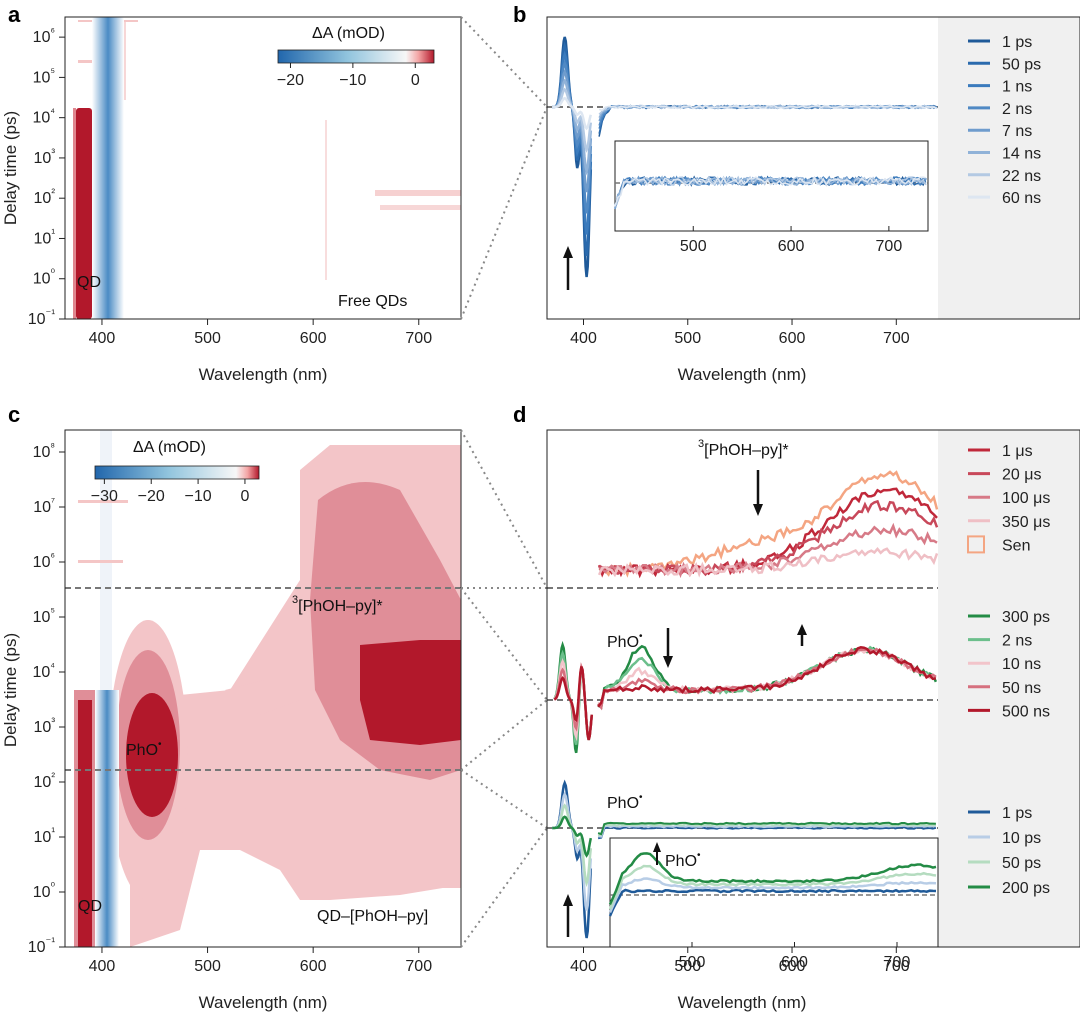 The image size is (1080, 1015). Describe the element at coordinates (372, 916) in the screenshot. I see `panel-c-sample-label: QD–[PhOH–py]` at that location.